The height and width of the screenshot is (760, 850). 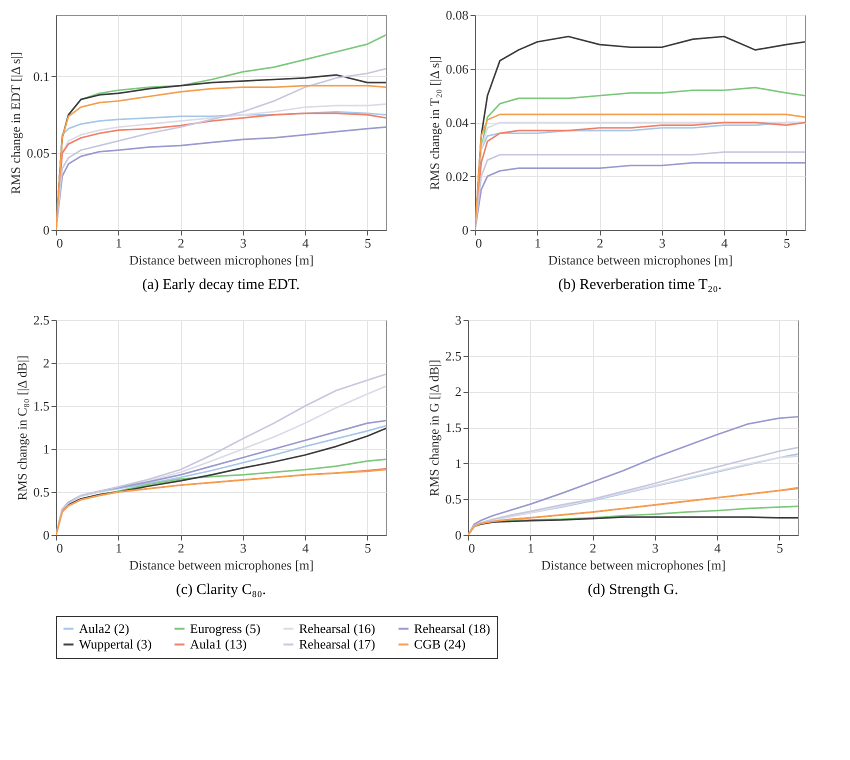 I want to click on text: (d) Strength G., so click(x=633, y=590).